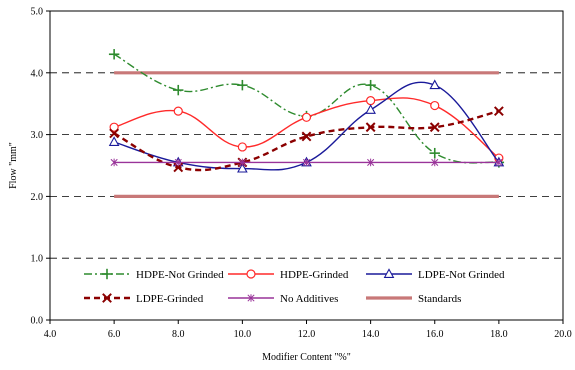 This screenshot has width=575, height=370. Describe the element at coordinates (307, 334) in the screenshot. I see `x-tick-label: 12.0` at that location.